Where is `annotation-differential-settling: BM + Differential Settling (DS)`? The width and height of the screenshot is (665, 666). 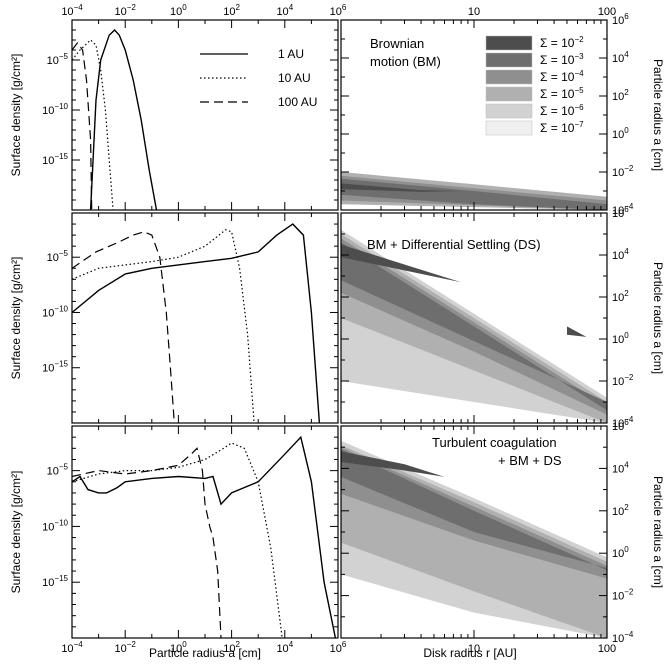
annotation-differential-settling: BM + Differential Settling (DS) is located at coordinates (454, 244).